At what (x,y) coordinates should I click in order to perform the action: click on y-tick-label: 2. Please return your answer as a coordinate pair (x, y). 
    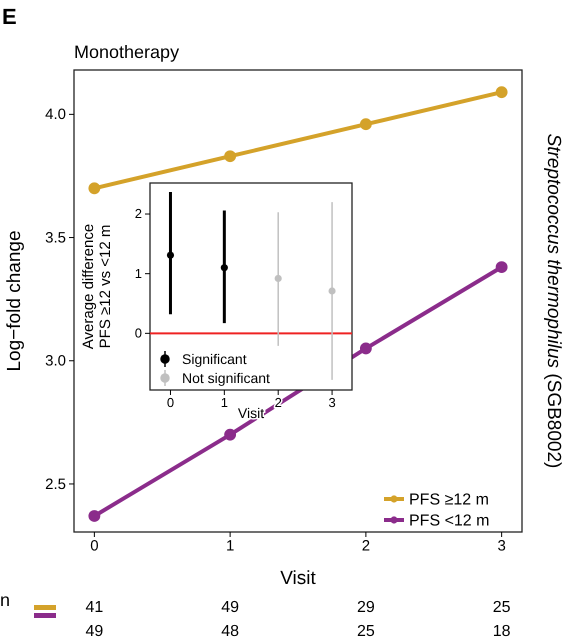
    Looking at the image, I should click on (138, 214).